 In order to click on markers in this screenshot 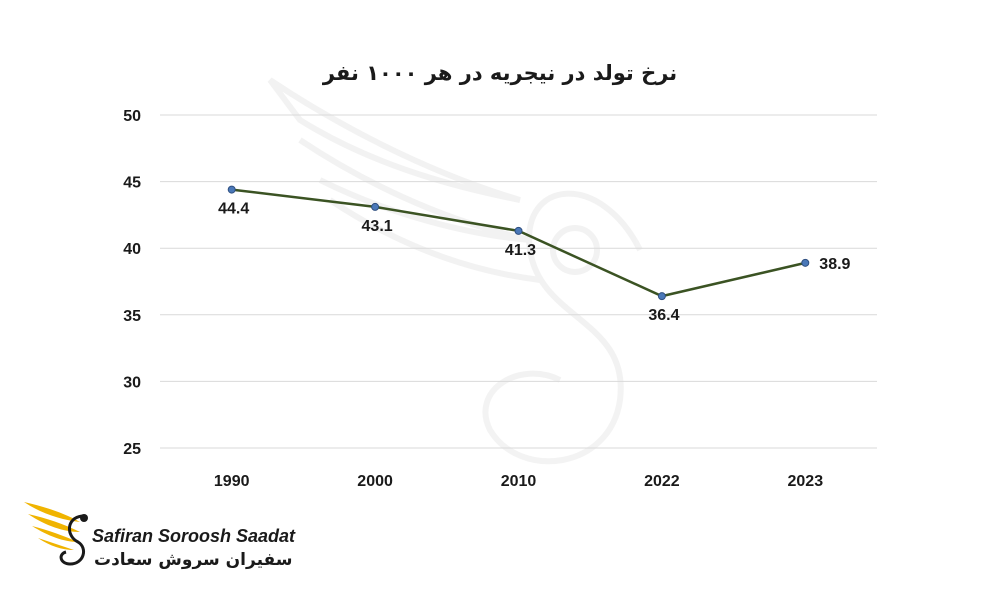, I will do `click(518, 243)`.